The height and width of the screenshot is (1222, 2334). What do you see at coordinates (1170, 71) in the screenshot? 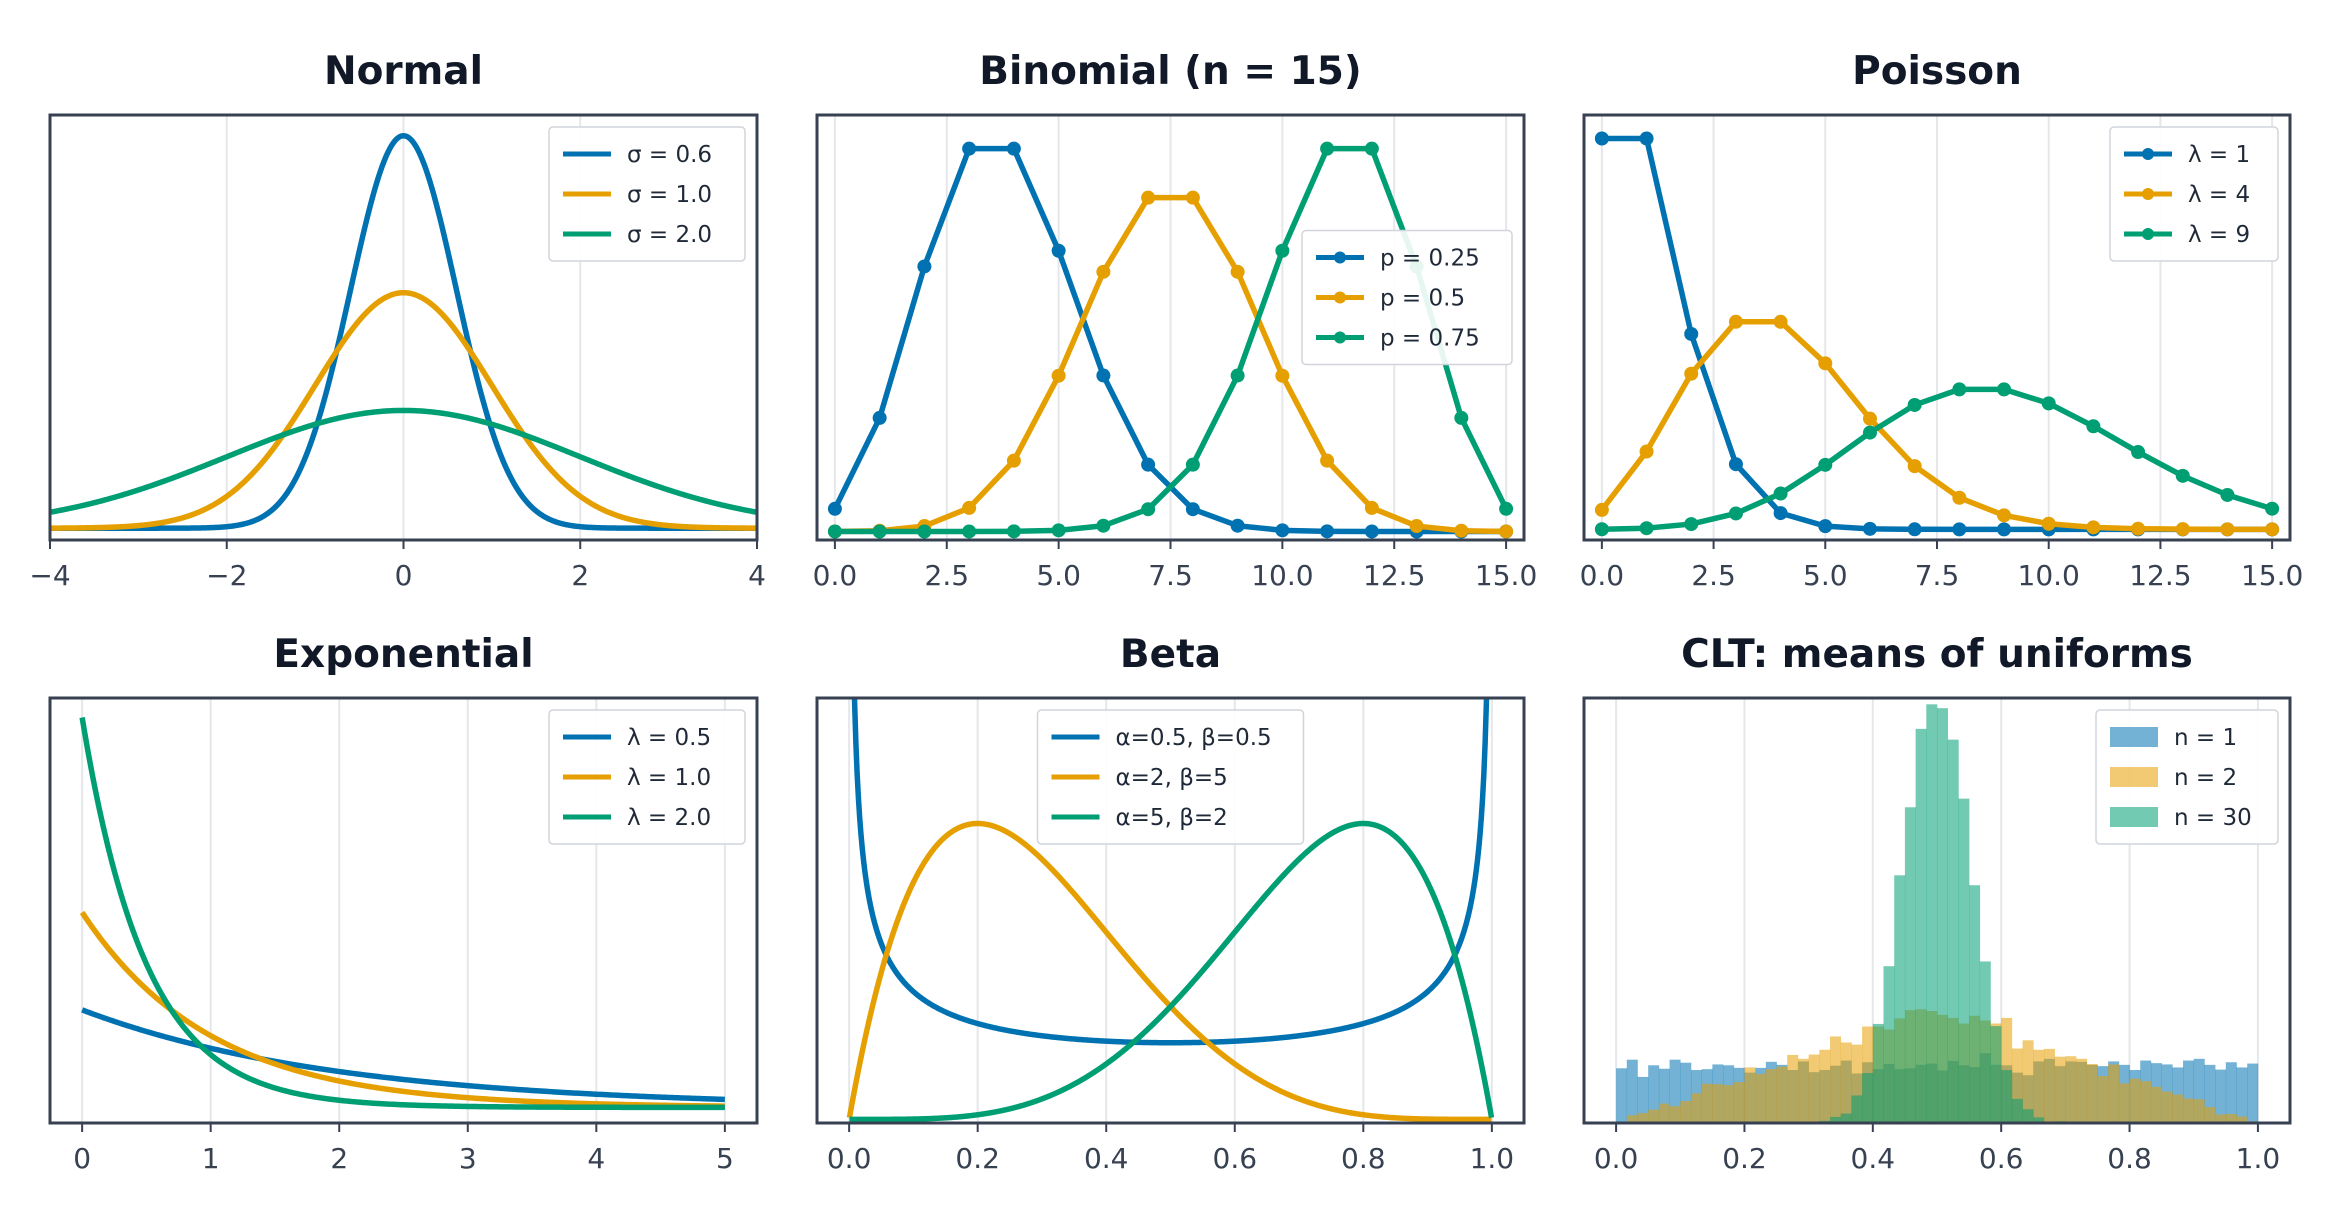
I see `chart-title: Binomial (n = 15)` at bounding box center [1170, 71].